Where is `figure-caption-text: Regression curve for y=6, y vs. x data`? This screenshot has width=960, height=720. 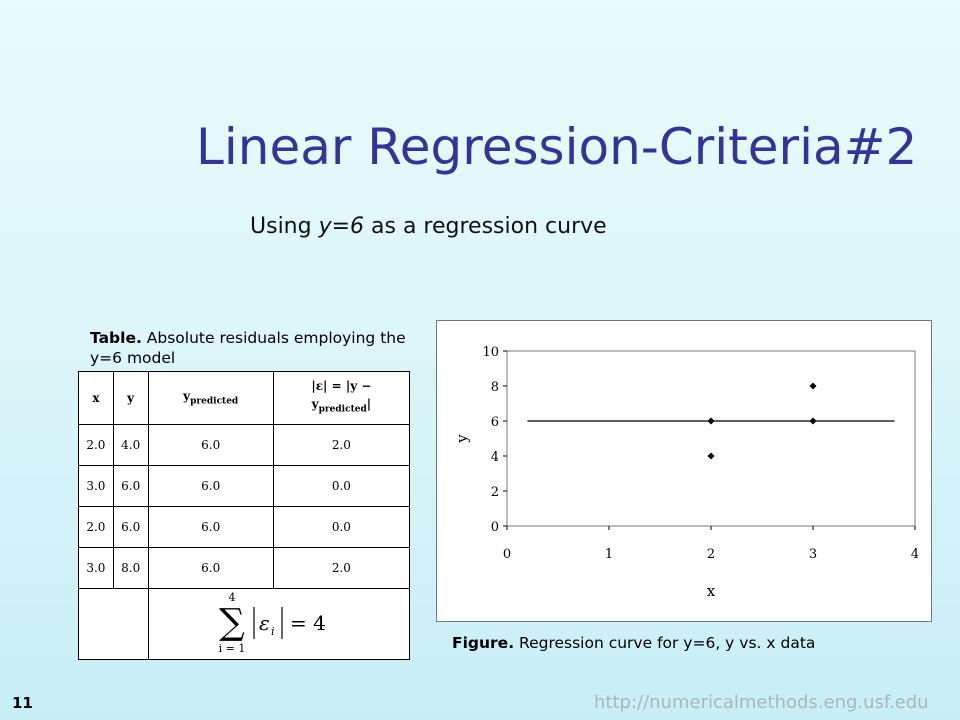 figure-caption-text: Regression curve for y=6, y vs. x data is located at coordinates (665, 643).